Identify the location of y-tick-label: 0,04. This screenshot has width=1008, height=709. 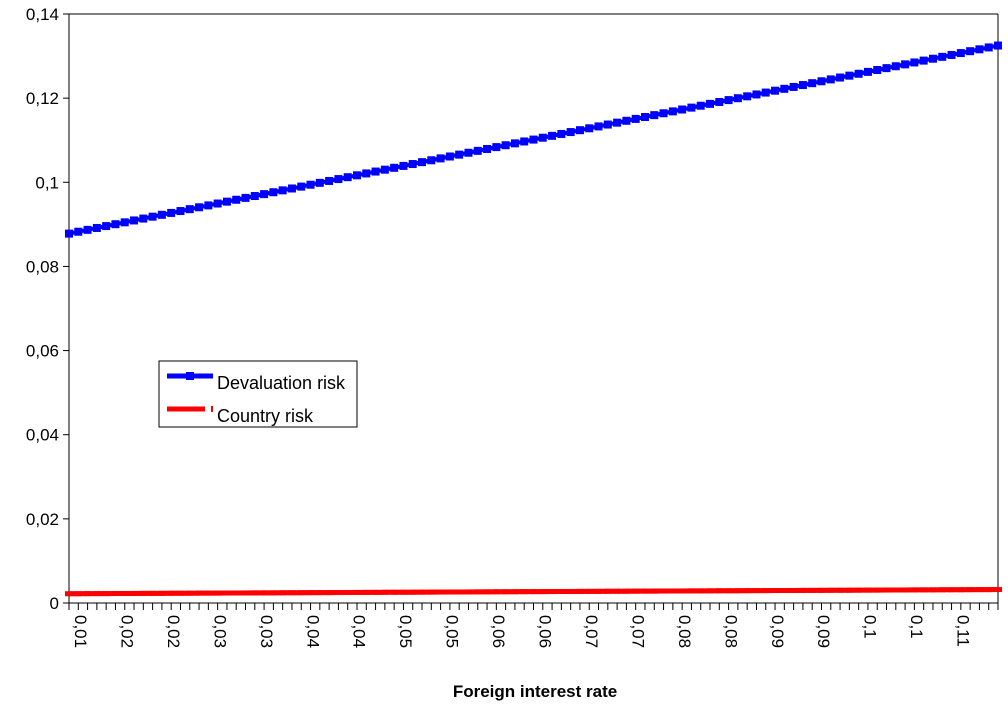
(42, 435).